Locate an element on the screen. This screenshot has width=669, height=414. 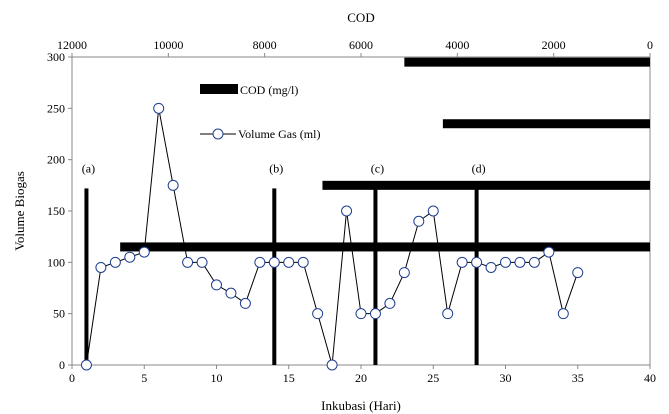
x-tick-label: 40 is located at coordinates (650, 378).